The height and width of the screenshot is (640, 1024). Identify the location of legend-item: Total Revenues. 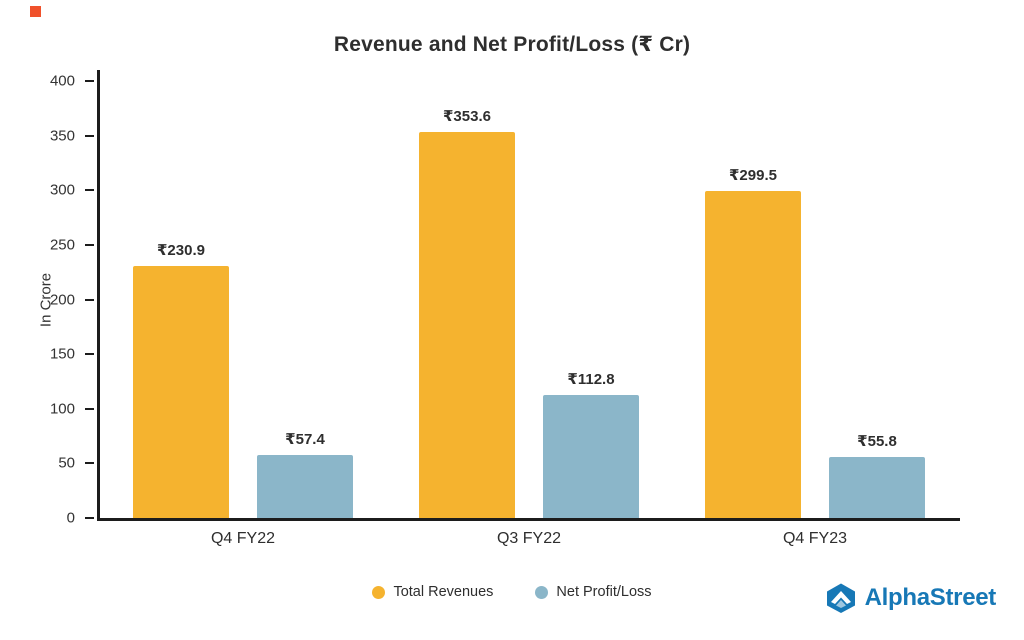
(432, 592).